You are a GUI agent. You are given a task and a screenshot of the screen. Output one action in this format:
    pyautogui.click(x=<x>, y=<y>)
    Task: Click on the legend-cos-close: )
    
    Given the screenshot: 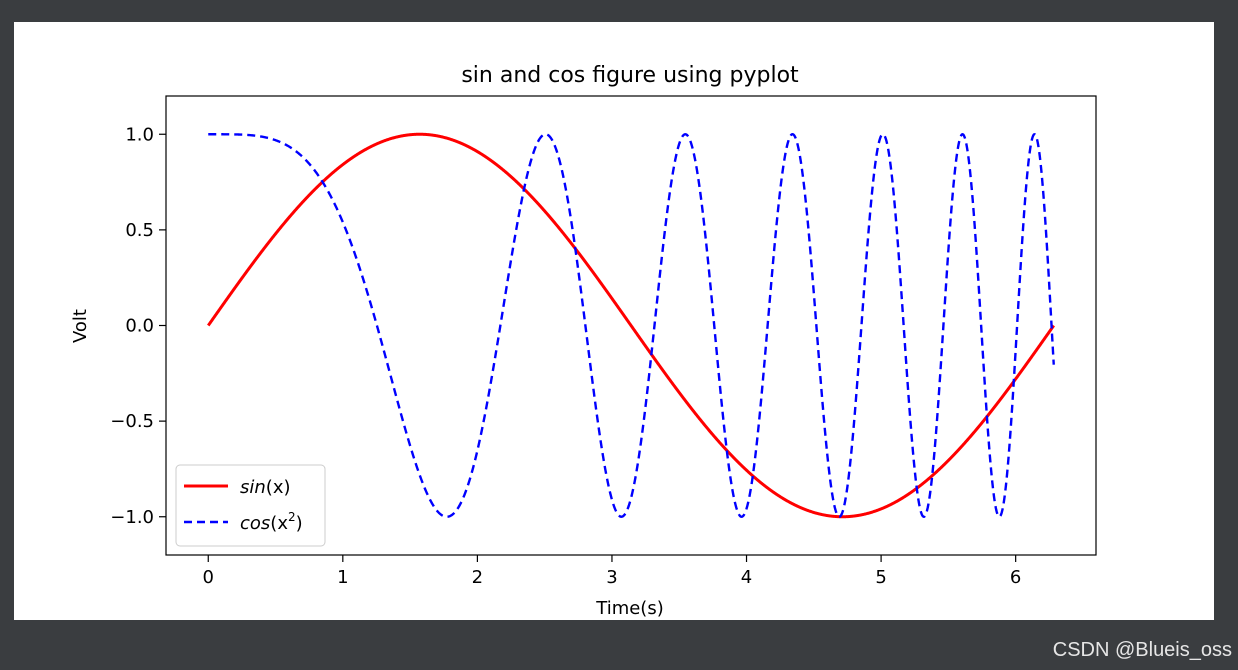 What is the action you would take?
    pyautogui.click(x=299, y=523)
    